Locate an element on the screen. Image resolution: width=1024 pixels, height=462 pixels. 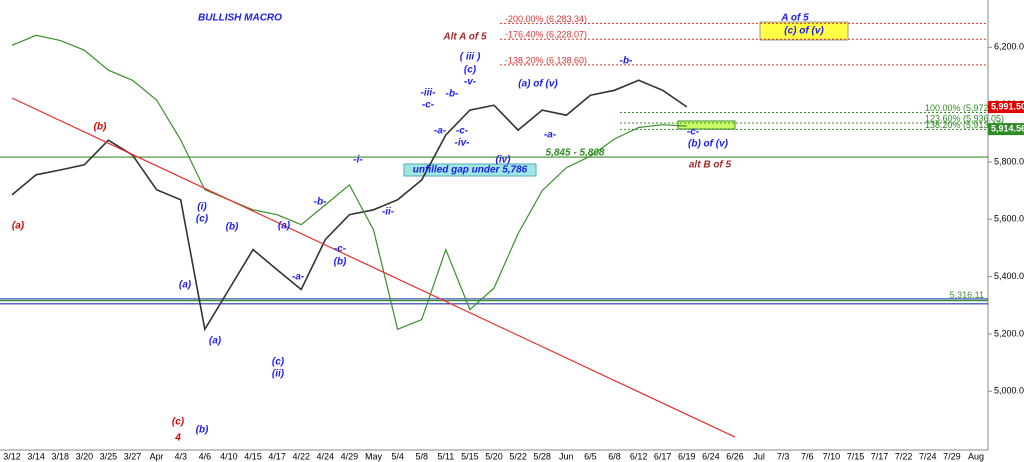
y-tick-label: 5,800.00 is located at coordinates (1009, 161).